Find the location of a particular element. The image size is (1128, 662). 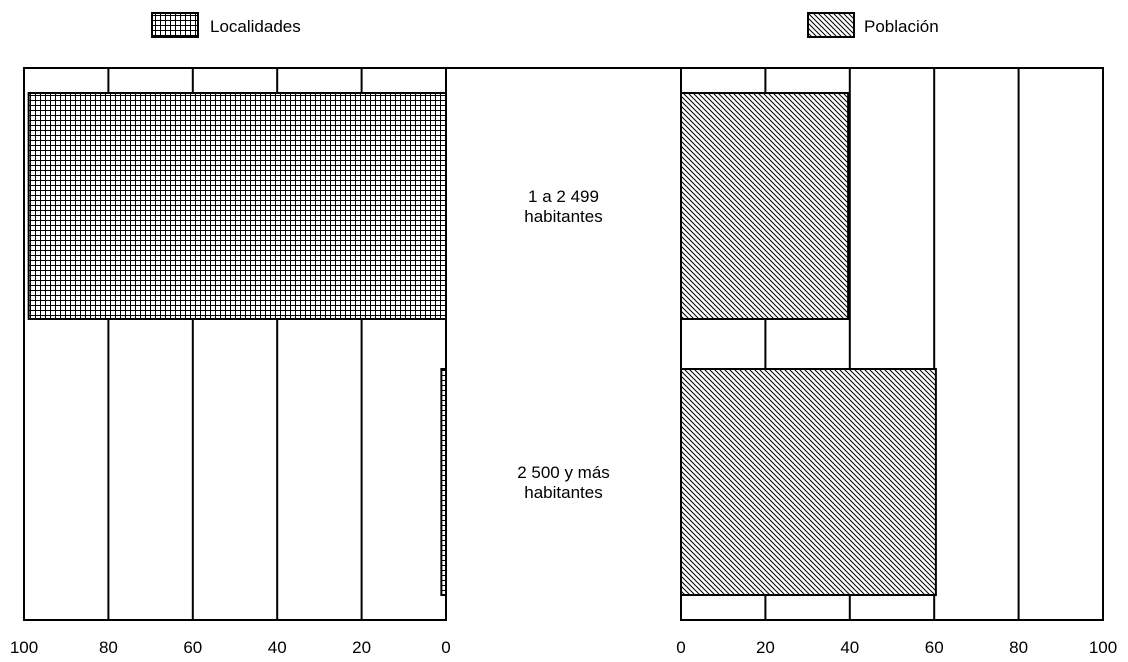

right-tick-label: 100 is located at coordinates (1103, 647).